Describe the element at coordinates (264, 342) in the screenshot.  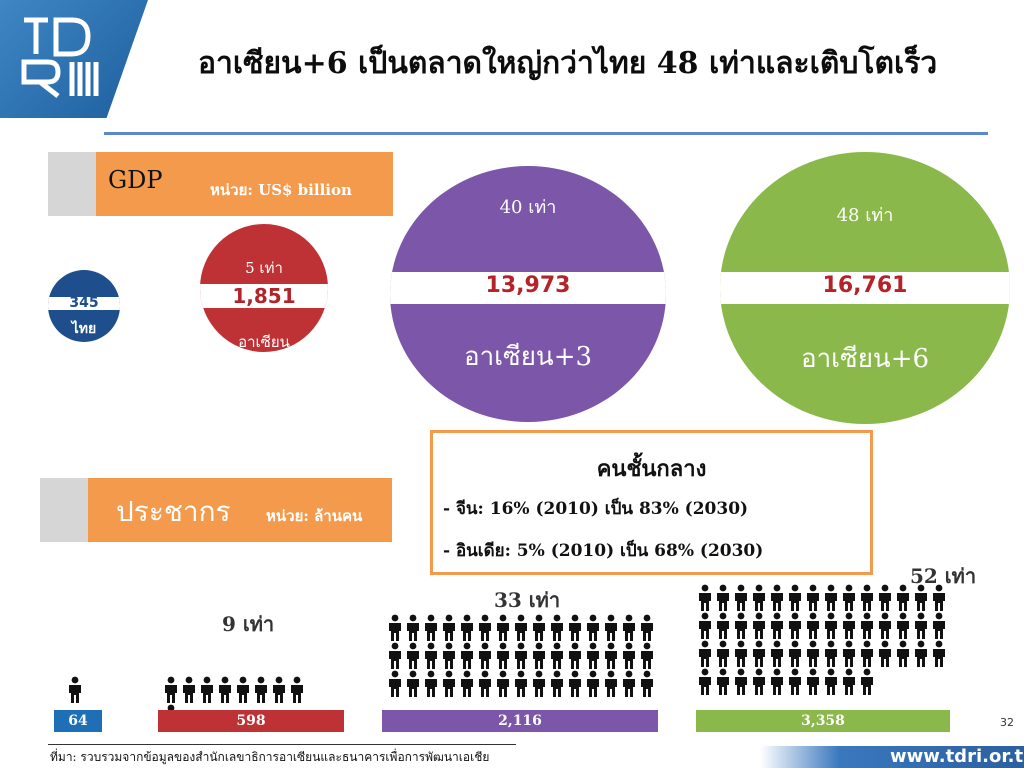
I see `gdp-category: อาเซียน` at that location.